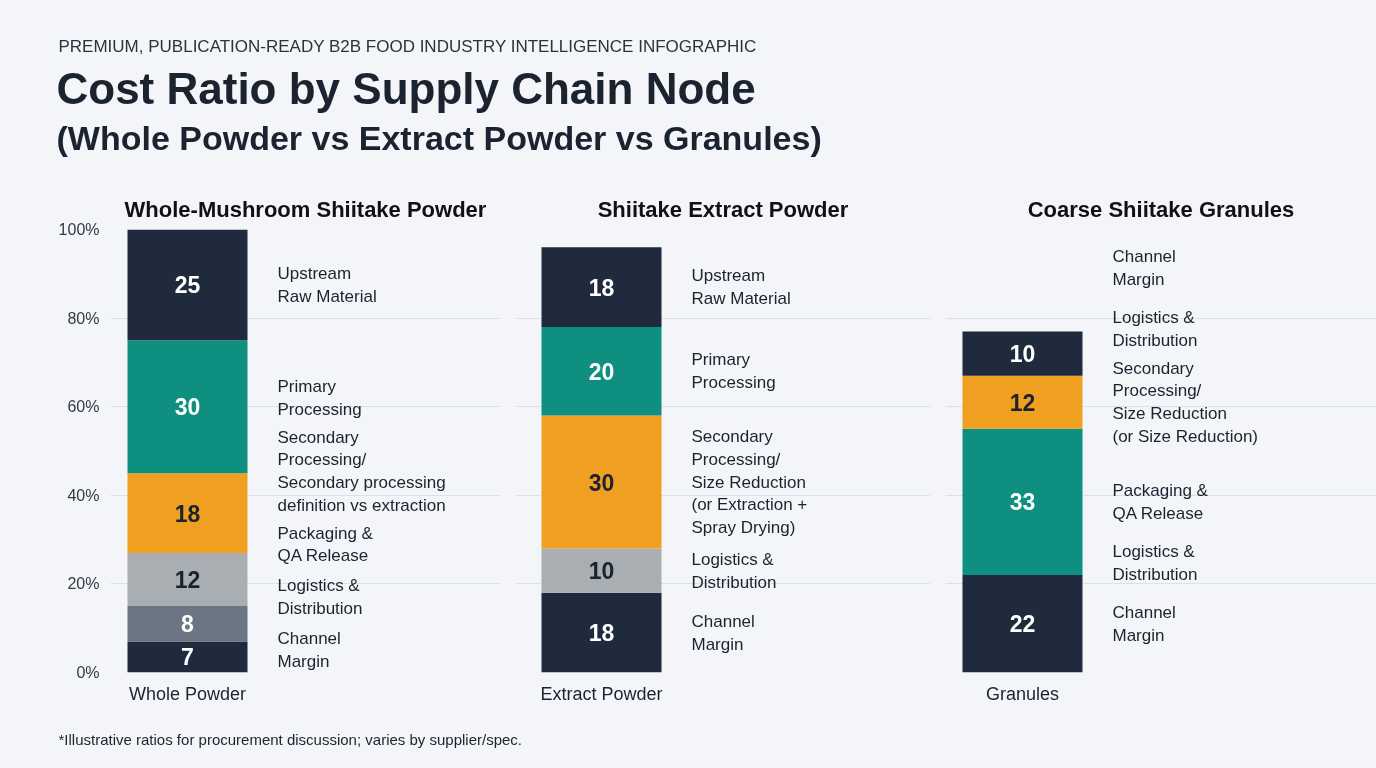 The width and height of the screenshot is (1376, 768). Describe the element at coordinates (749, 482) in the screenshot. I see `series-label: Secondary Processing/ Size Reduction (or Extraction + Spray Drying)` at that location.